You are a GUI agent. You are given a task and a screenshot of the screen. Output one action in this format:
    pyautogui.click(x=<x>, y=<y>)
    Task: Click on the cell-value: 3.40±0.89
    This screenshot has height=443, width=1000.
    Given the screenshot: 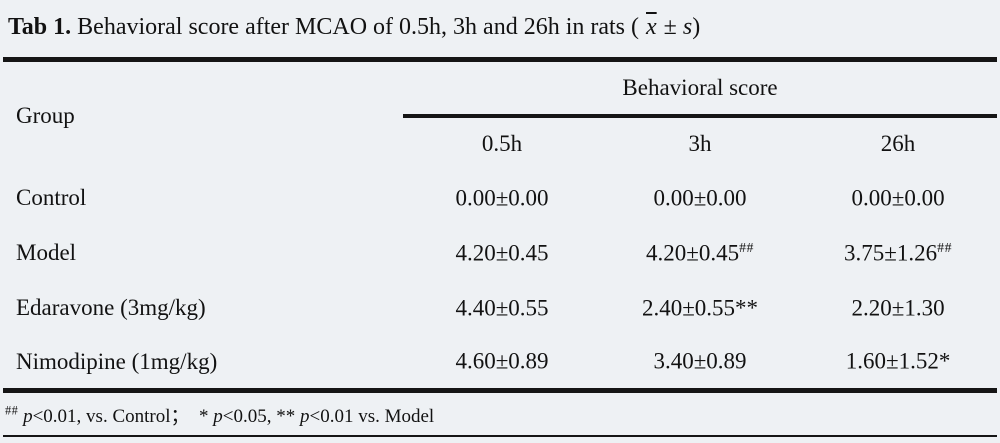 What is the action you would take?
    pyautogui.click(x=700, y=363)
    